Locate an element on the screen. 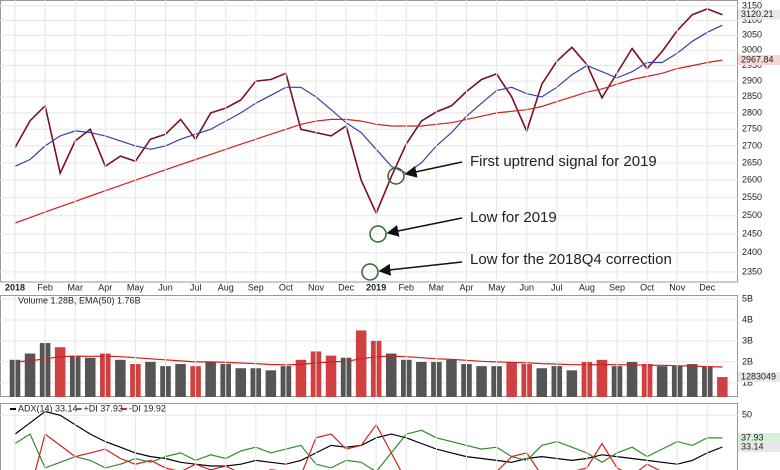  value-tag-label: 37.93 is located at coordinates (752, 437).